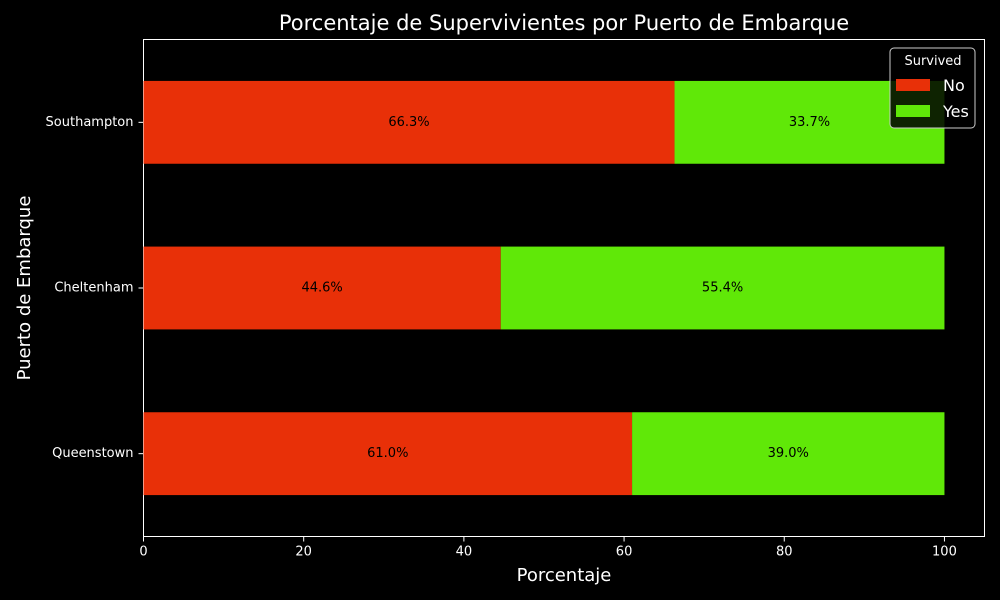 The height and width of the screenshot is (600, 1000). Describe the element at coordinates (564, 575) in the screenshot. I see `x-axis-title: Porcentaje` at that location.